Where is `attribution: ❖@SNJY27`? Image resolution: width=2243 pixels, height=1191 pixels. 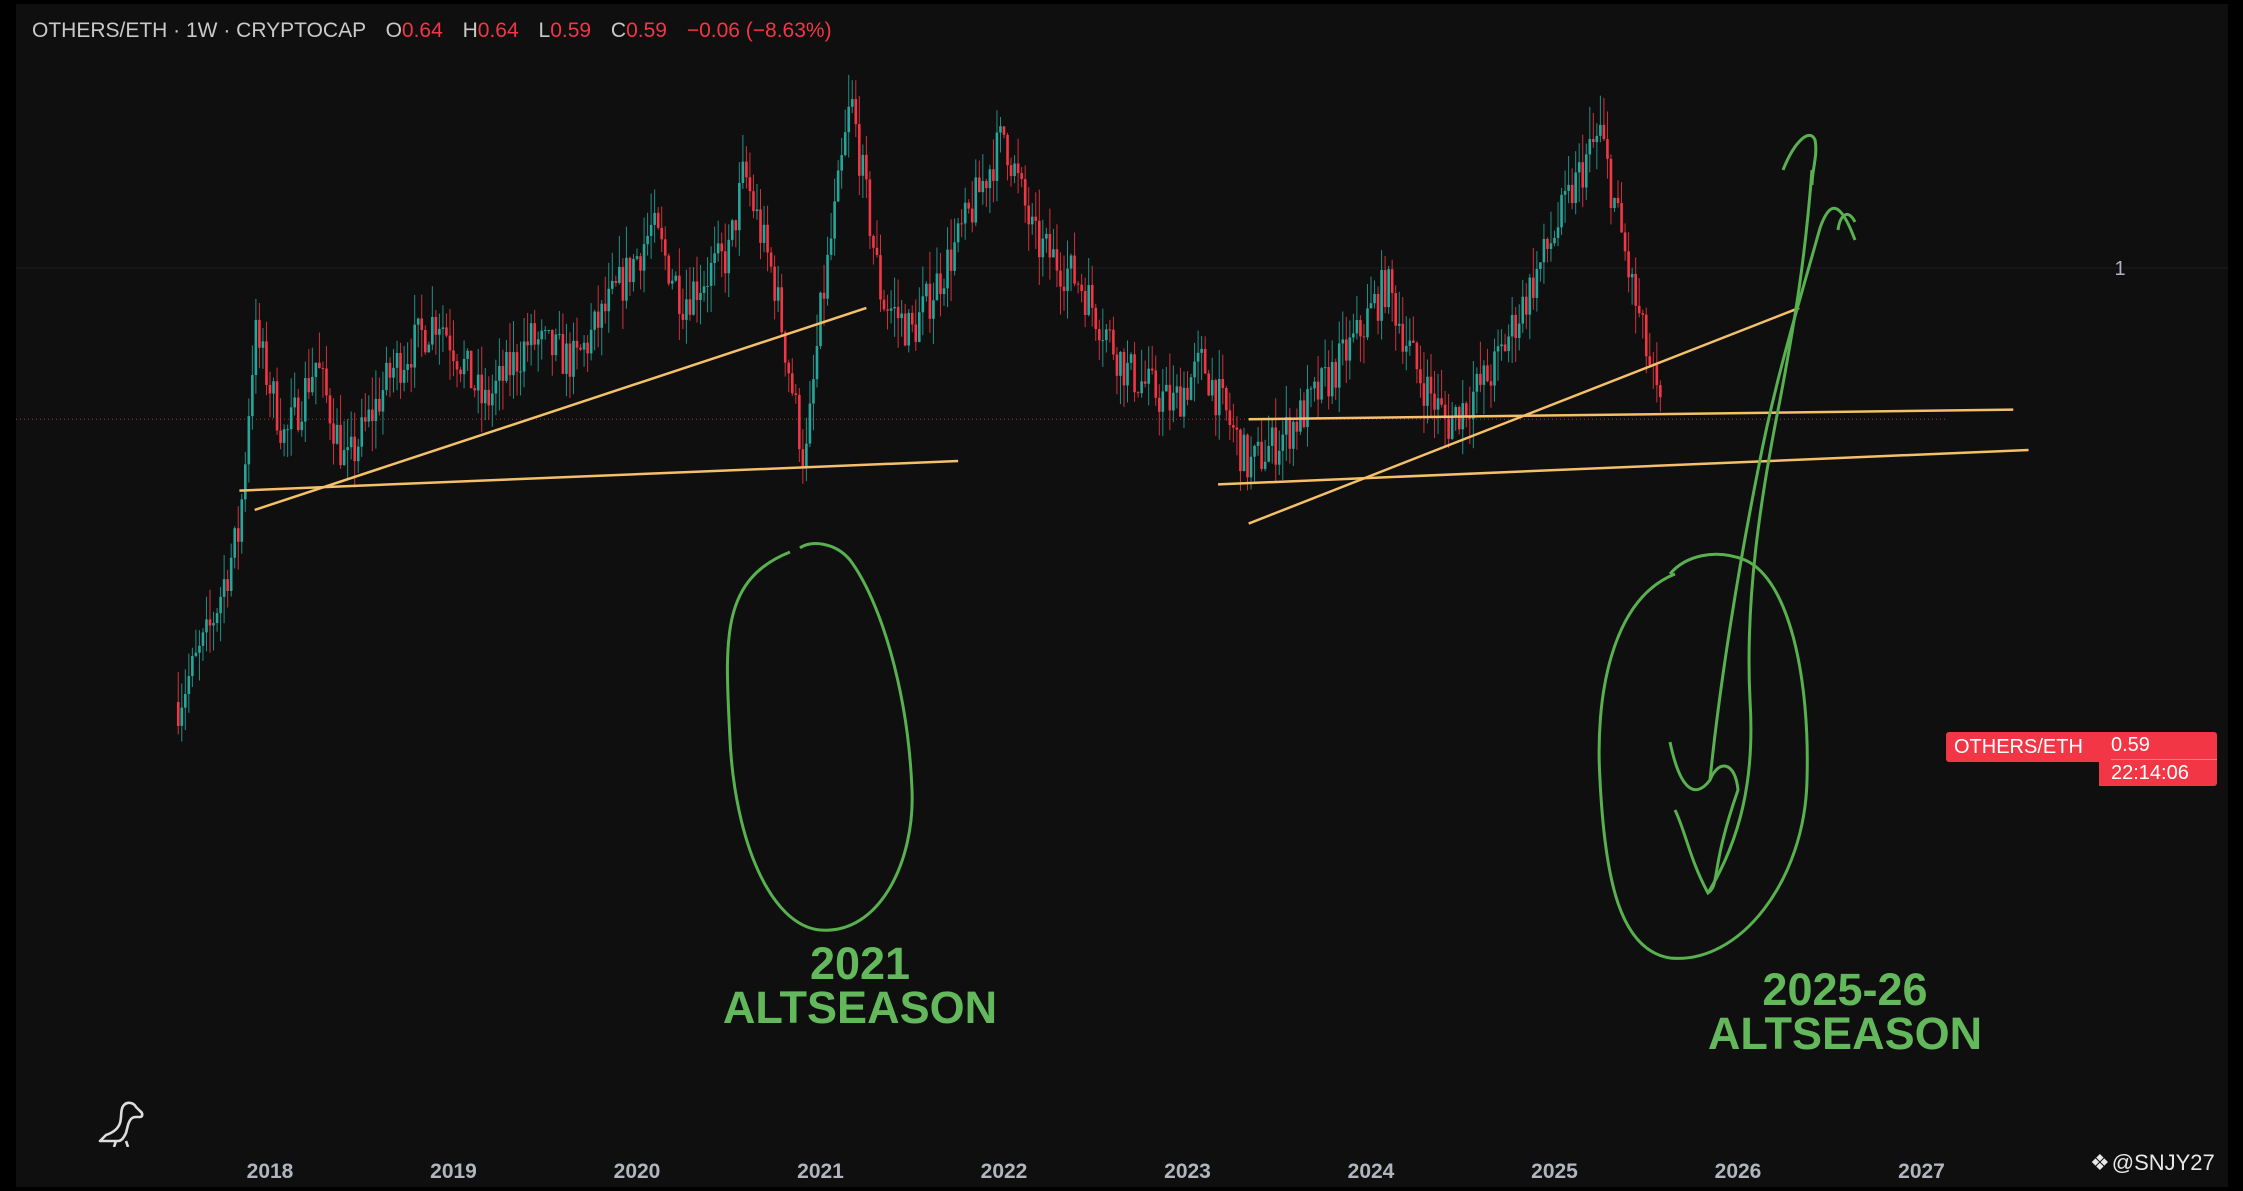
attribution: ❖@SNJY27 is located at coordinates (2152, 1163).